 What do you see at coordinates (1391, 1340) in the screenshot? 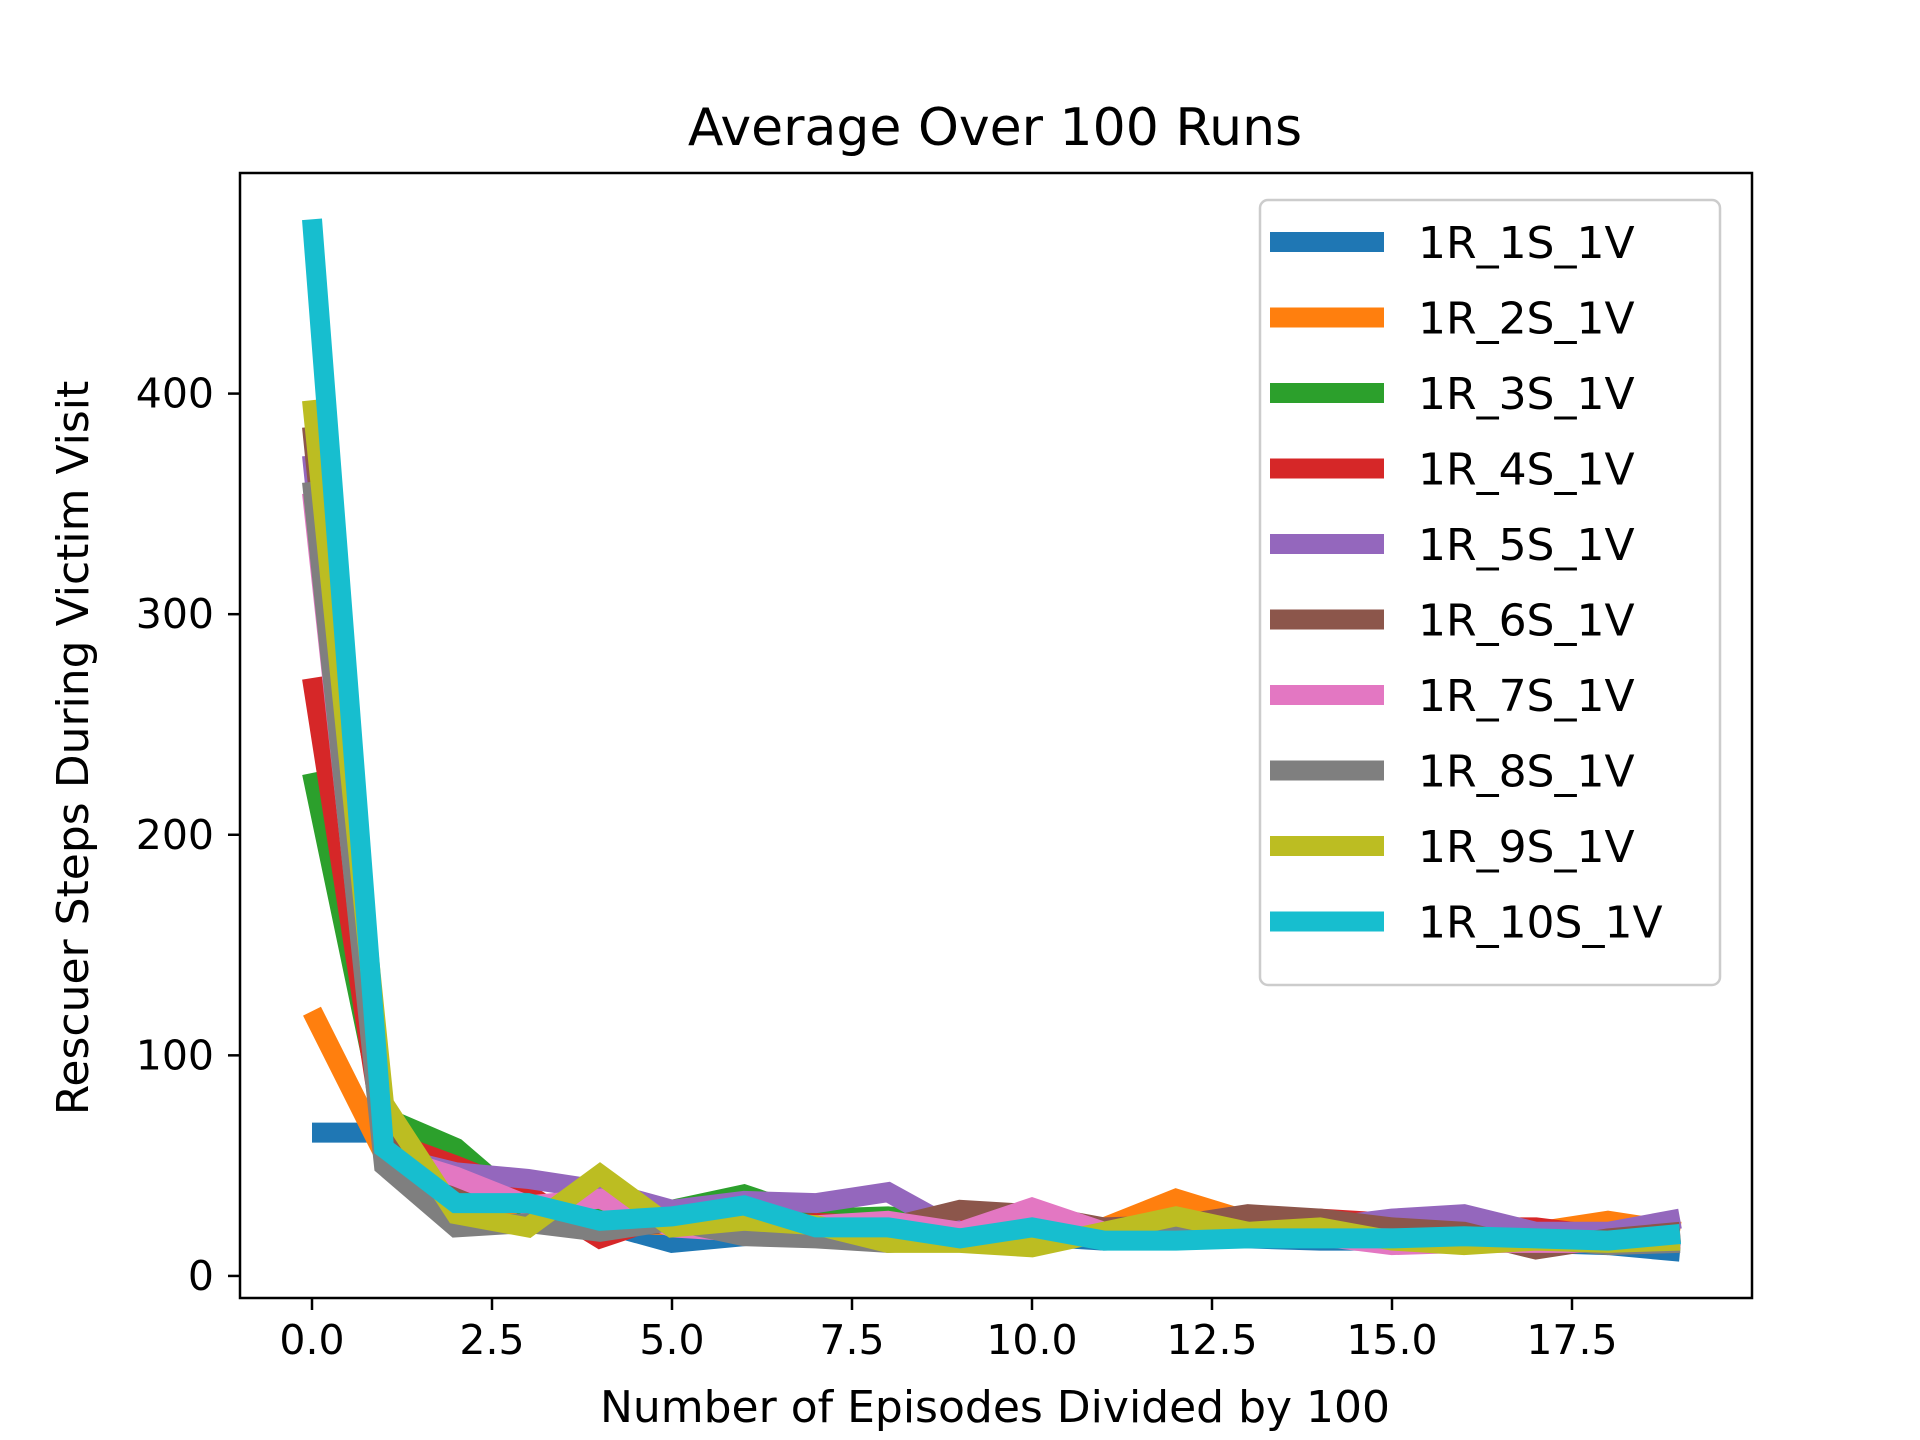
I see `x-tick-label: 15.0` at bounding box center [1391, 1340].